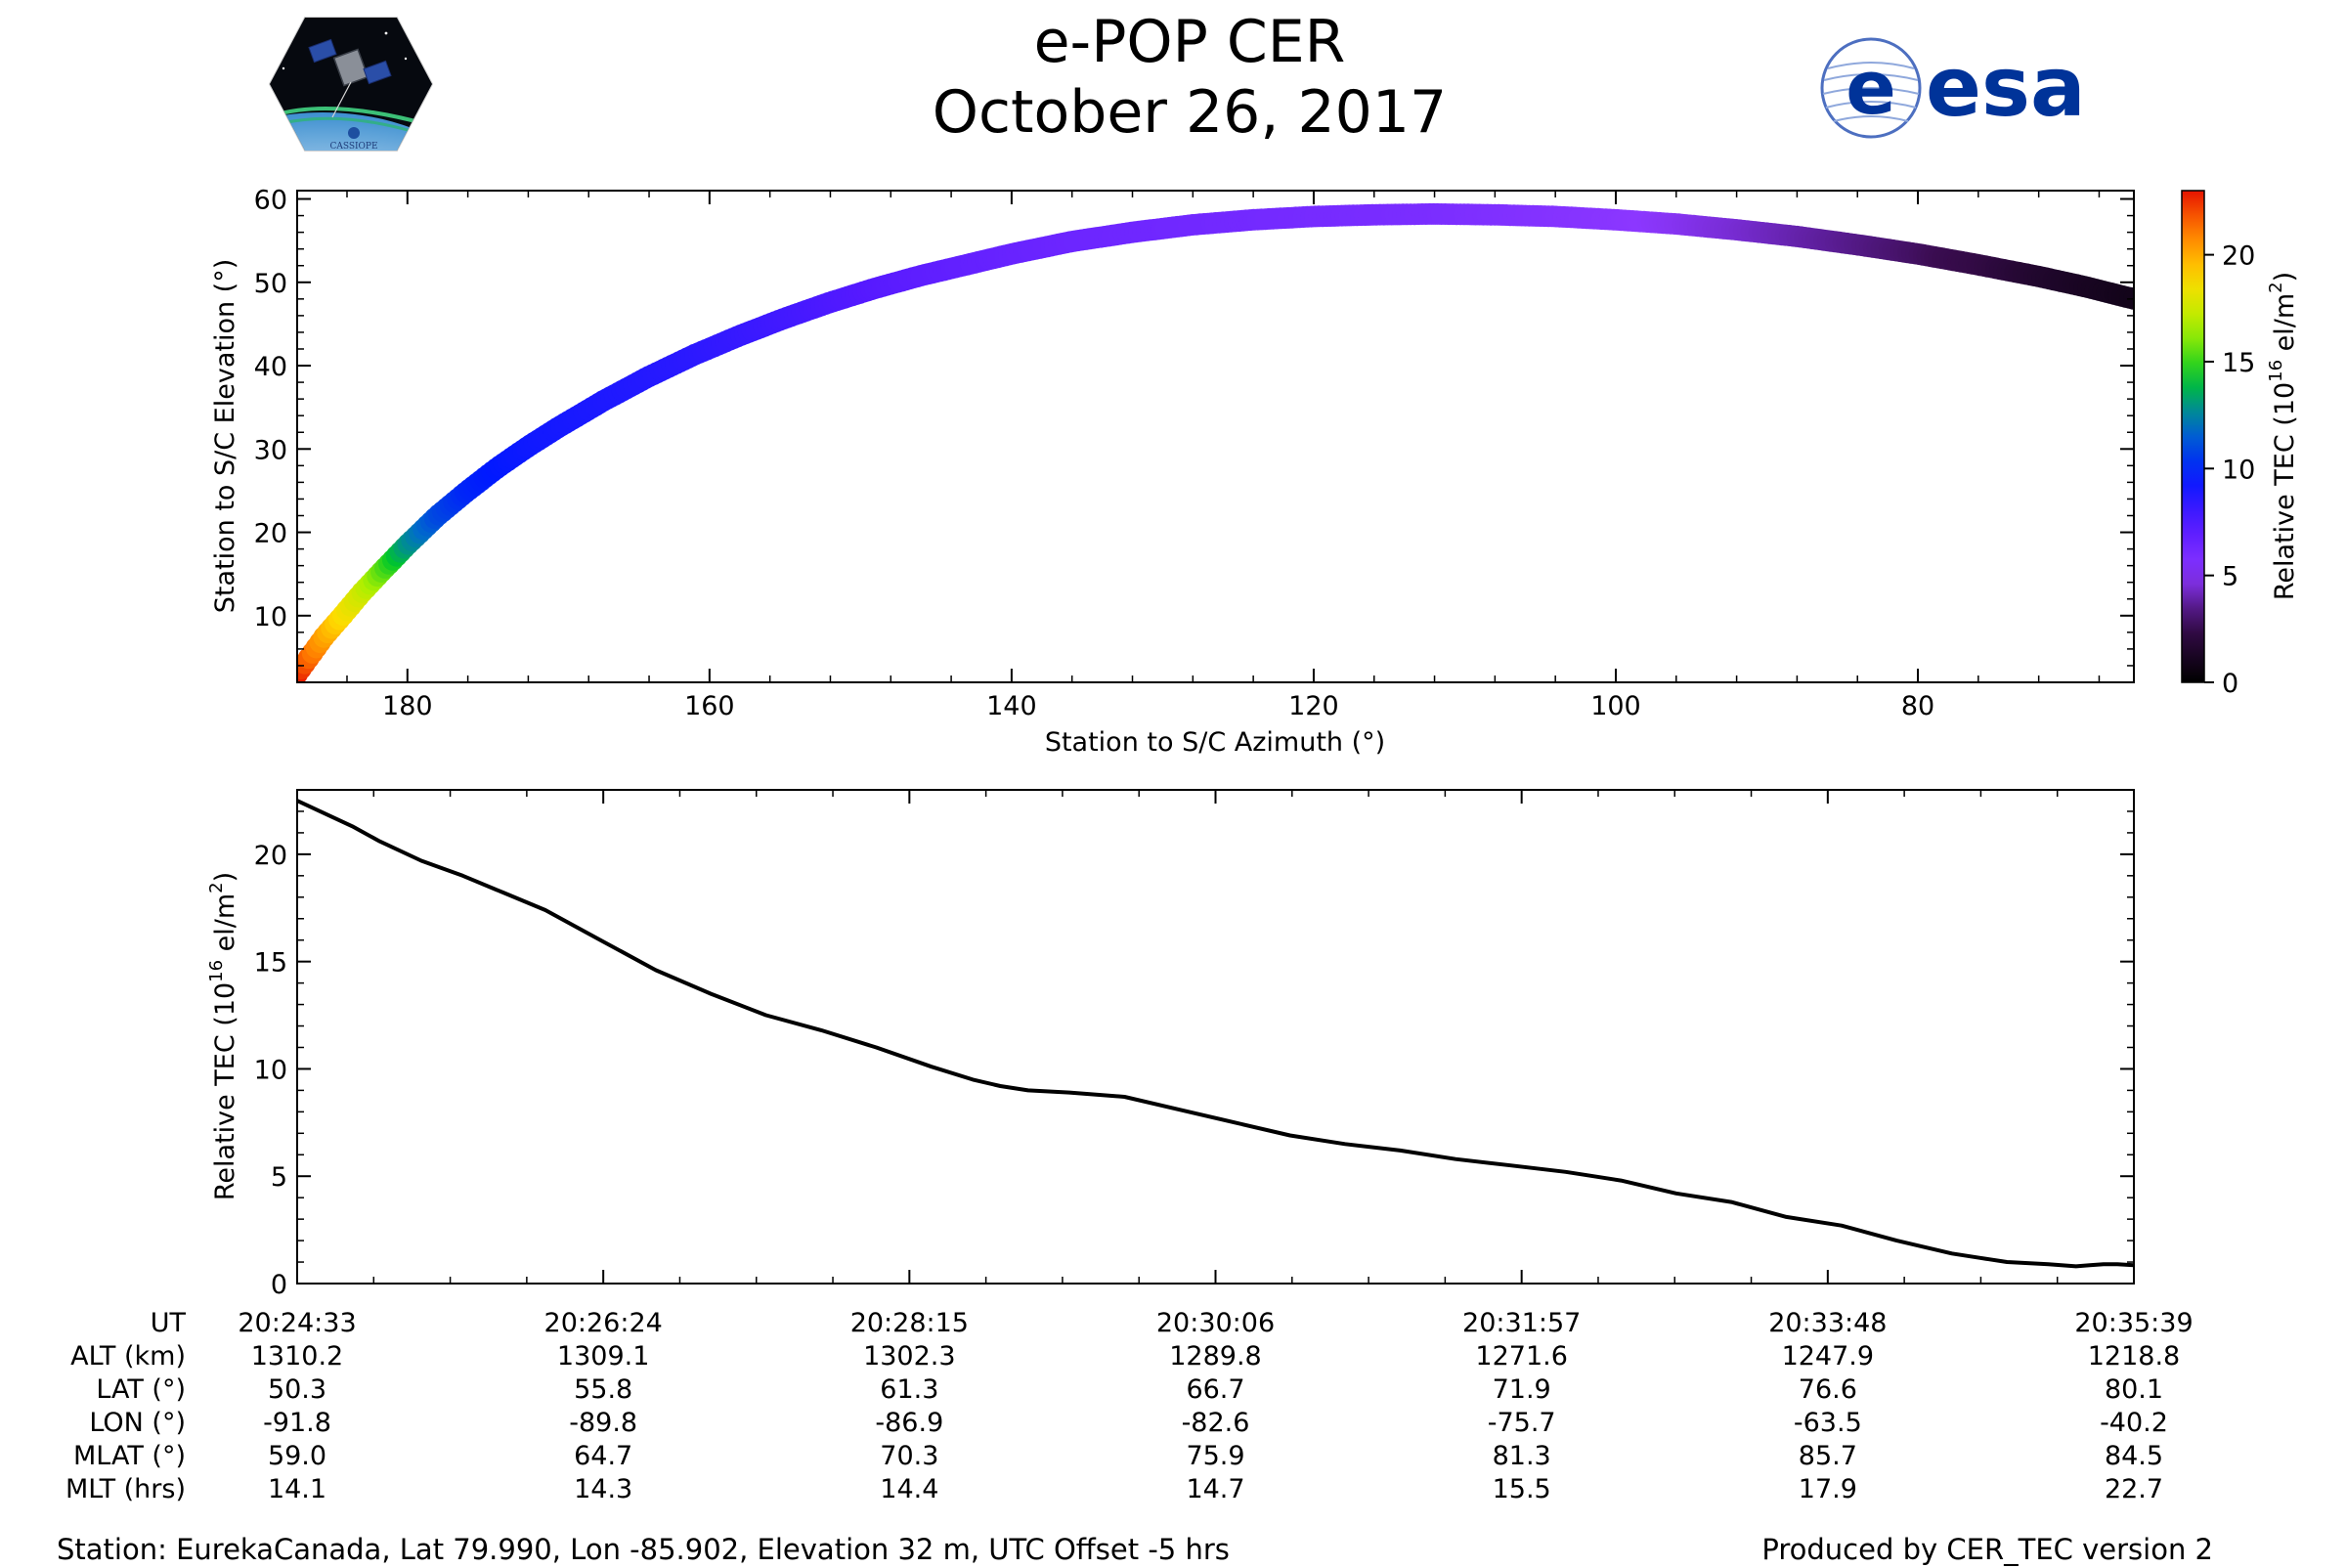  What do you see at coordinates (271, 201) in the screenshot?
I see `chart1-y-tick-label: 60` at bounding box center [271, 201].